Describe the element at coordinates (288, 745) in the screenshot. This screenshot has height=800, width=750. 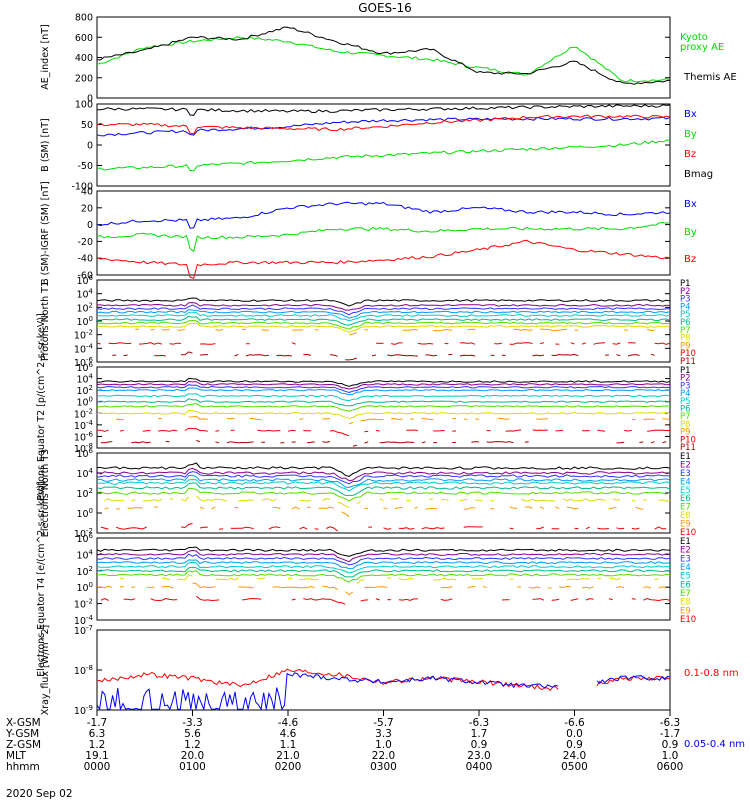
I see `table-cell: 1.1` at that location.